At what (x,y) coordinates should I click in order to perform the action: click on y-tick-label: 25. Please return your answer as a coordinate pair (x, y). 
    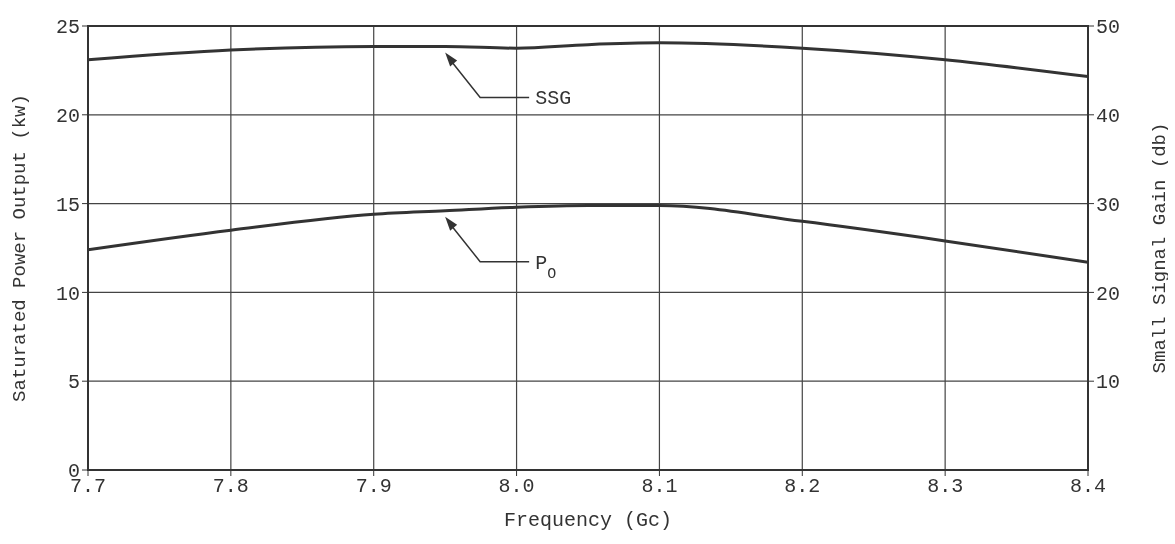
    Looking at the image, I should click on (67, 28).